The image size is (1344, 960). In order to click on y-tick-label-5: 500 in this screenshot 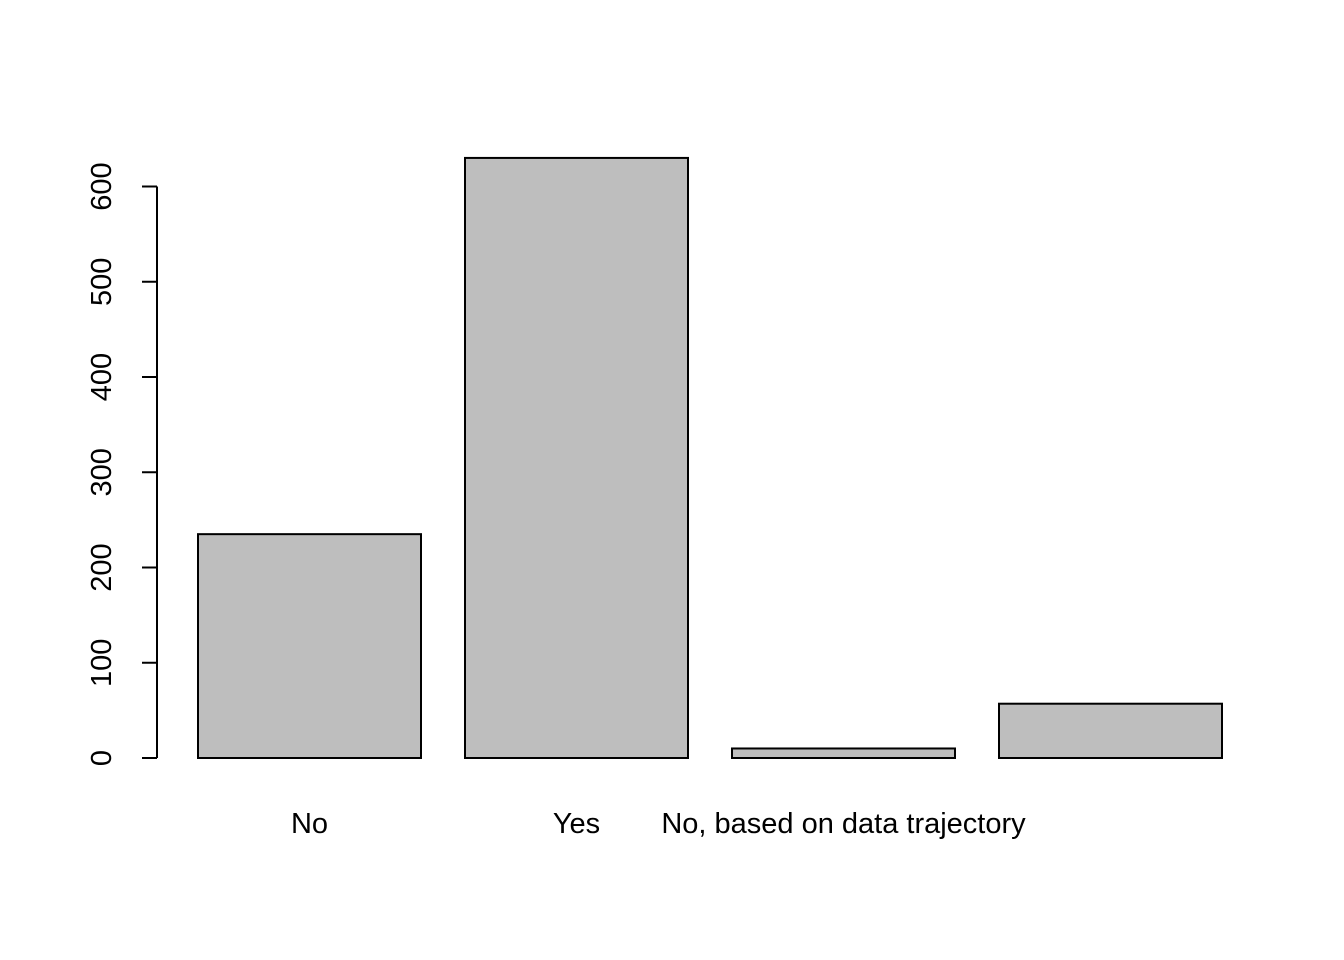, I will do `click(102, 282)`.